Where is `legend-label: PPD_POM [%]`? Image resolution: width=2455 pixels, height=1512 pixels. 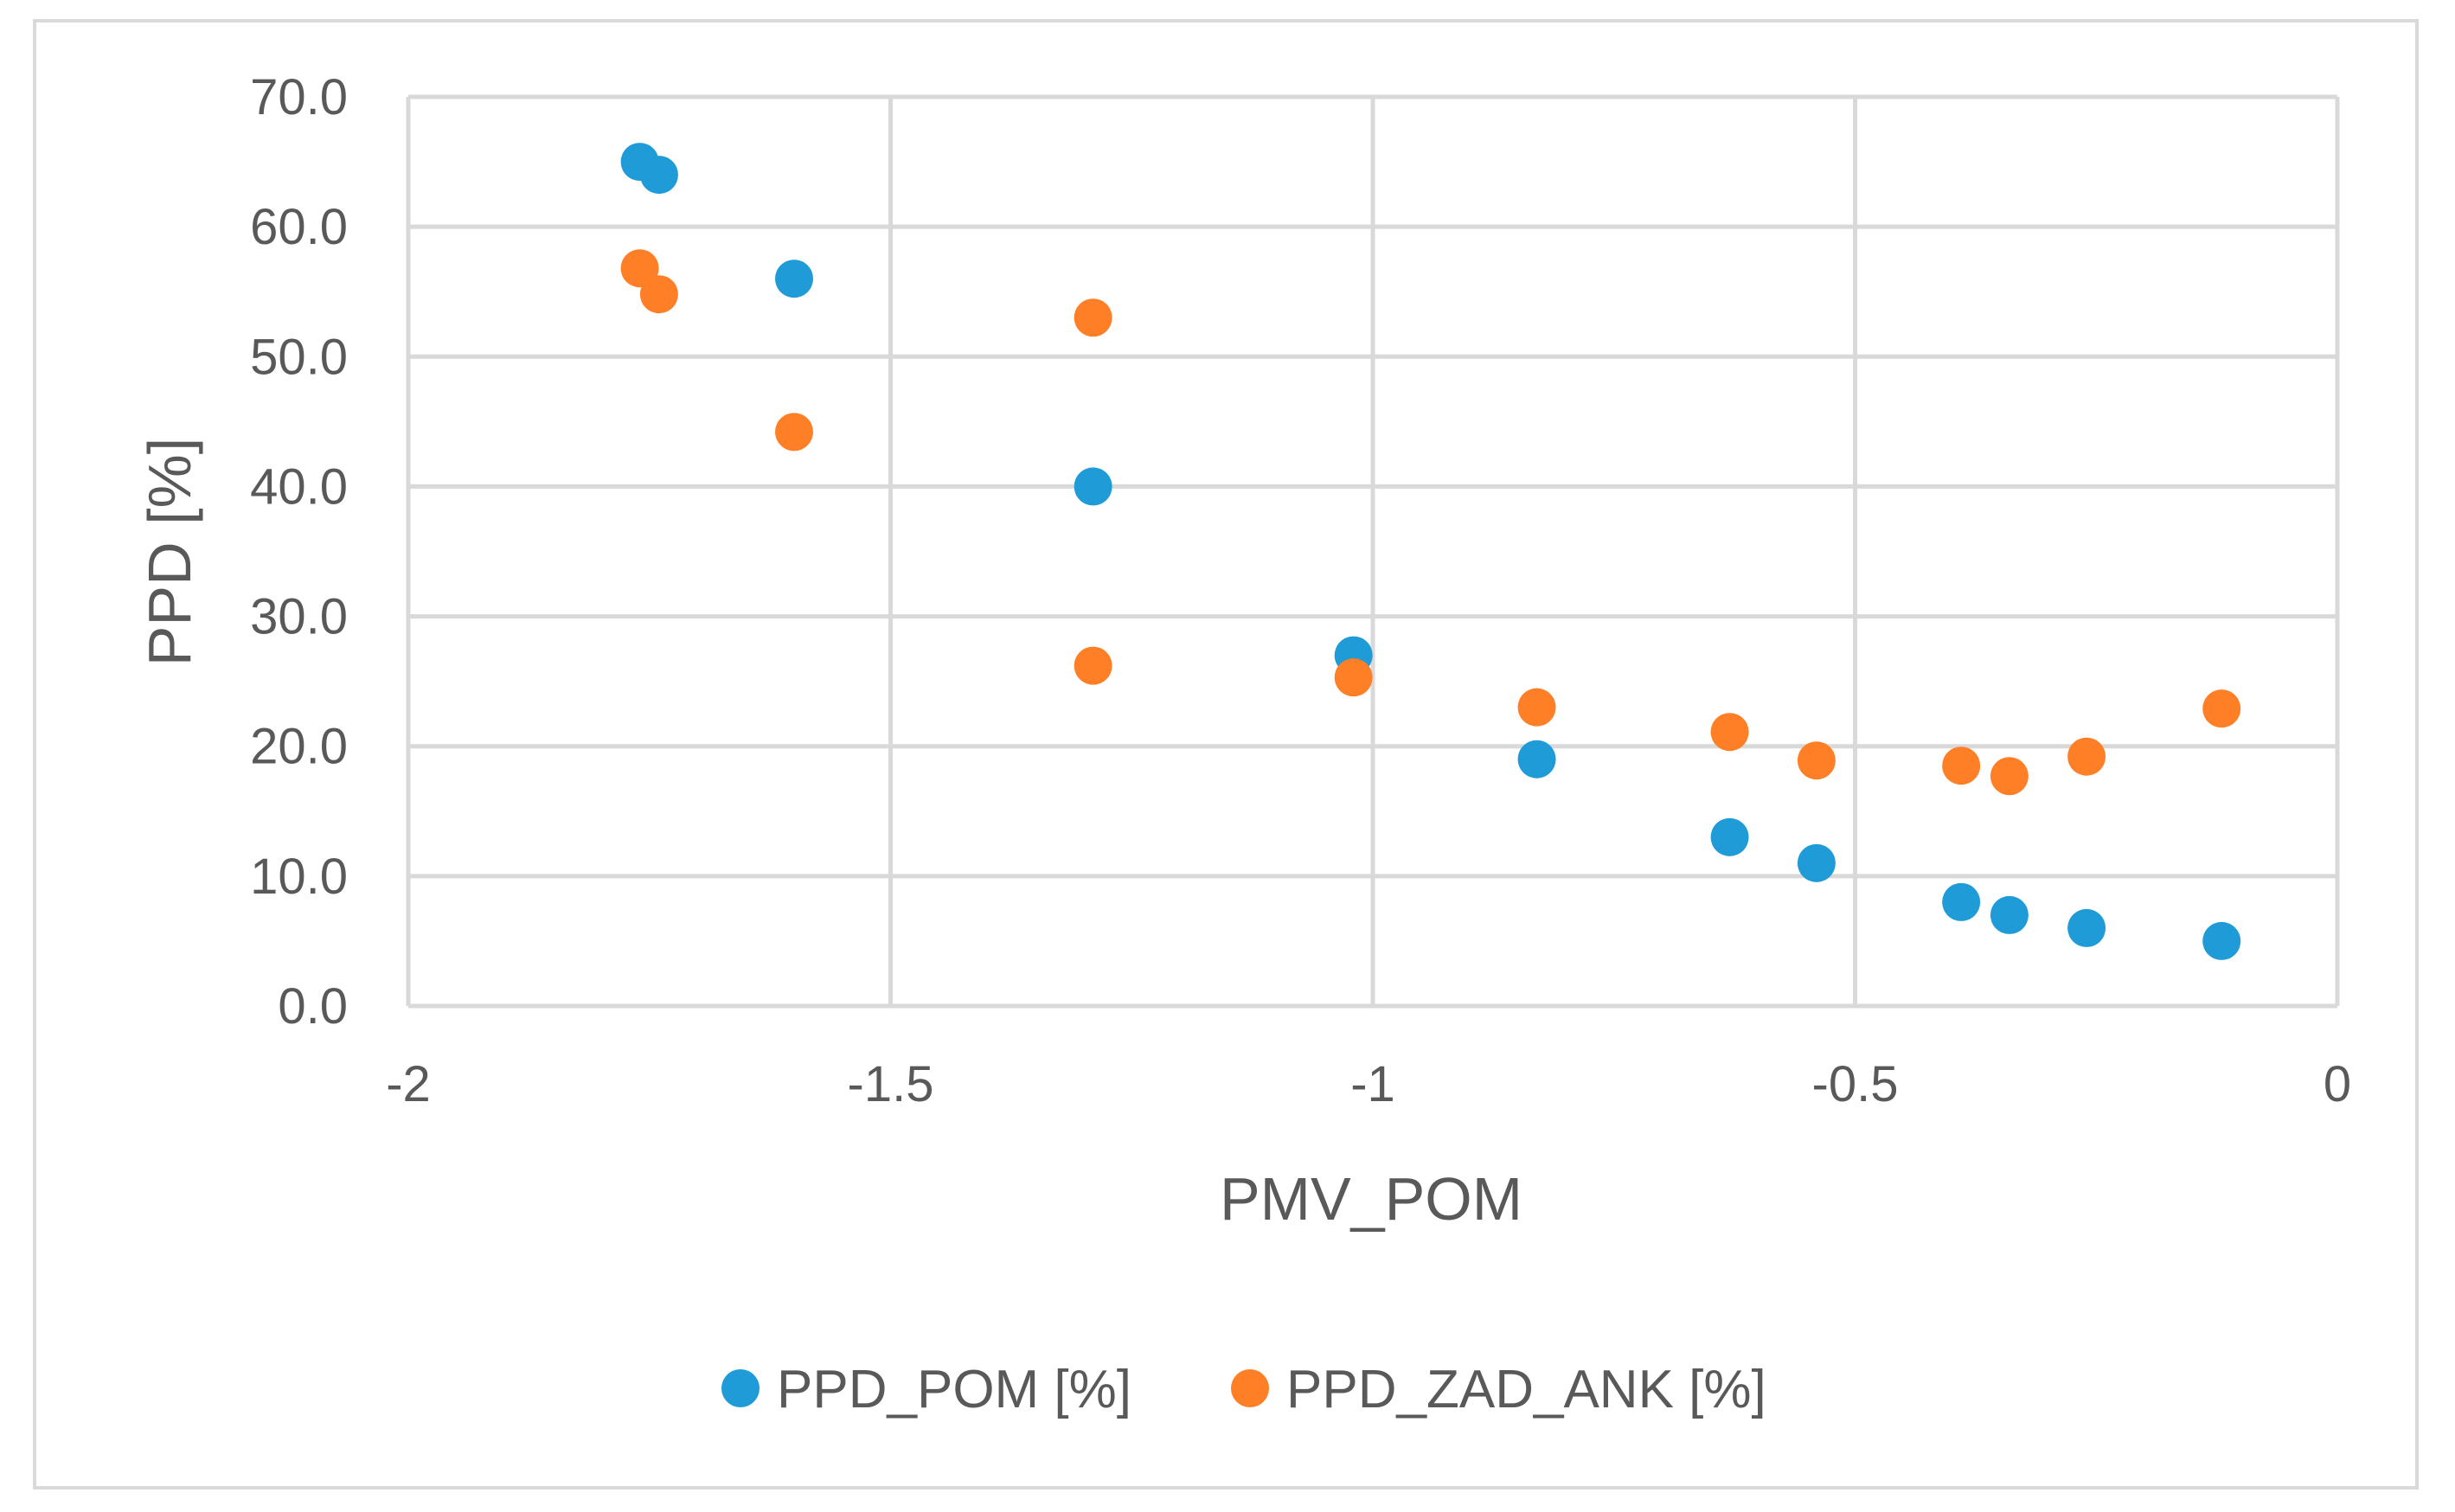 legend-label: PPD_POM [%] is located at coordinates (954, 1389).